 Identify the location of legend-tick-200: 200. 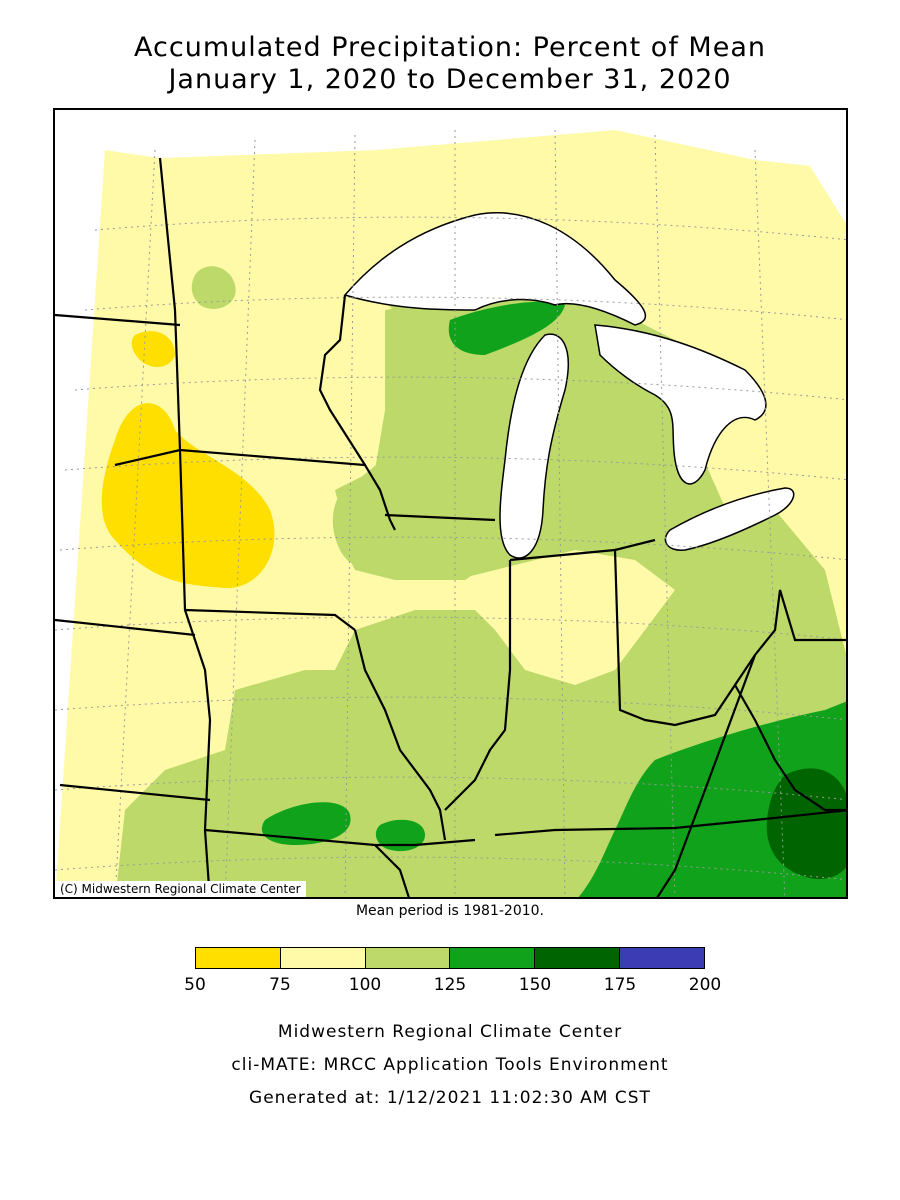
(705, 985).